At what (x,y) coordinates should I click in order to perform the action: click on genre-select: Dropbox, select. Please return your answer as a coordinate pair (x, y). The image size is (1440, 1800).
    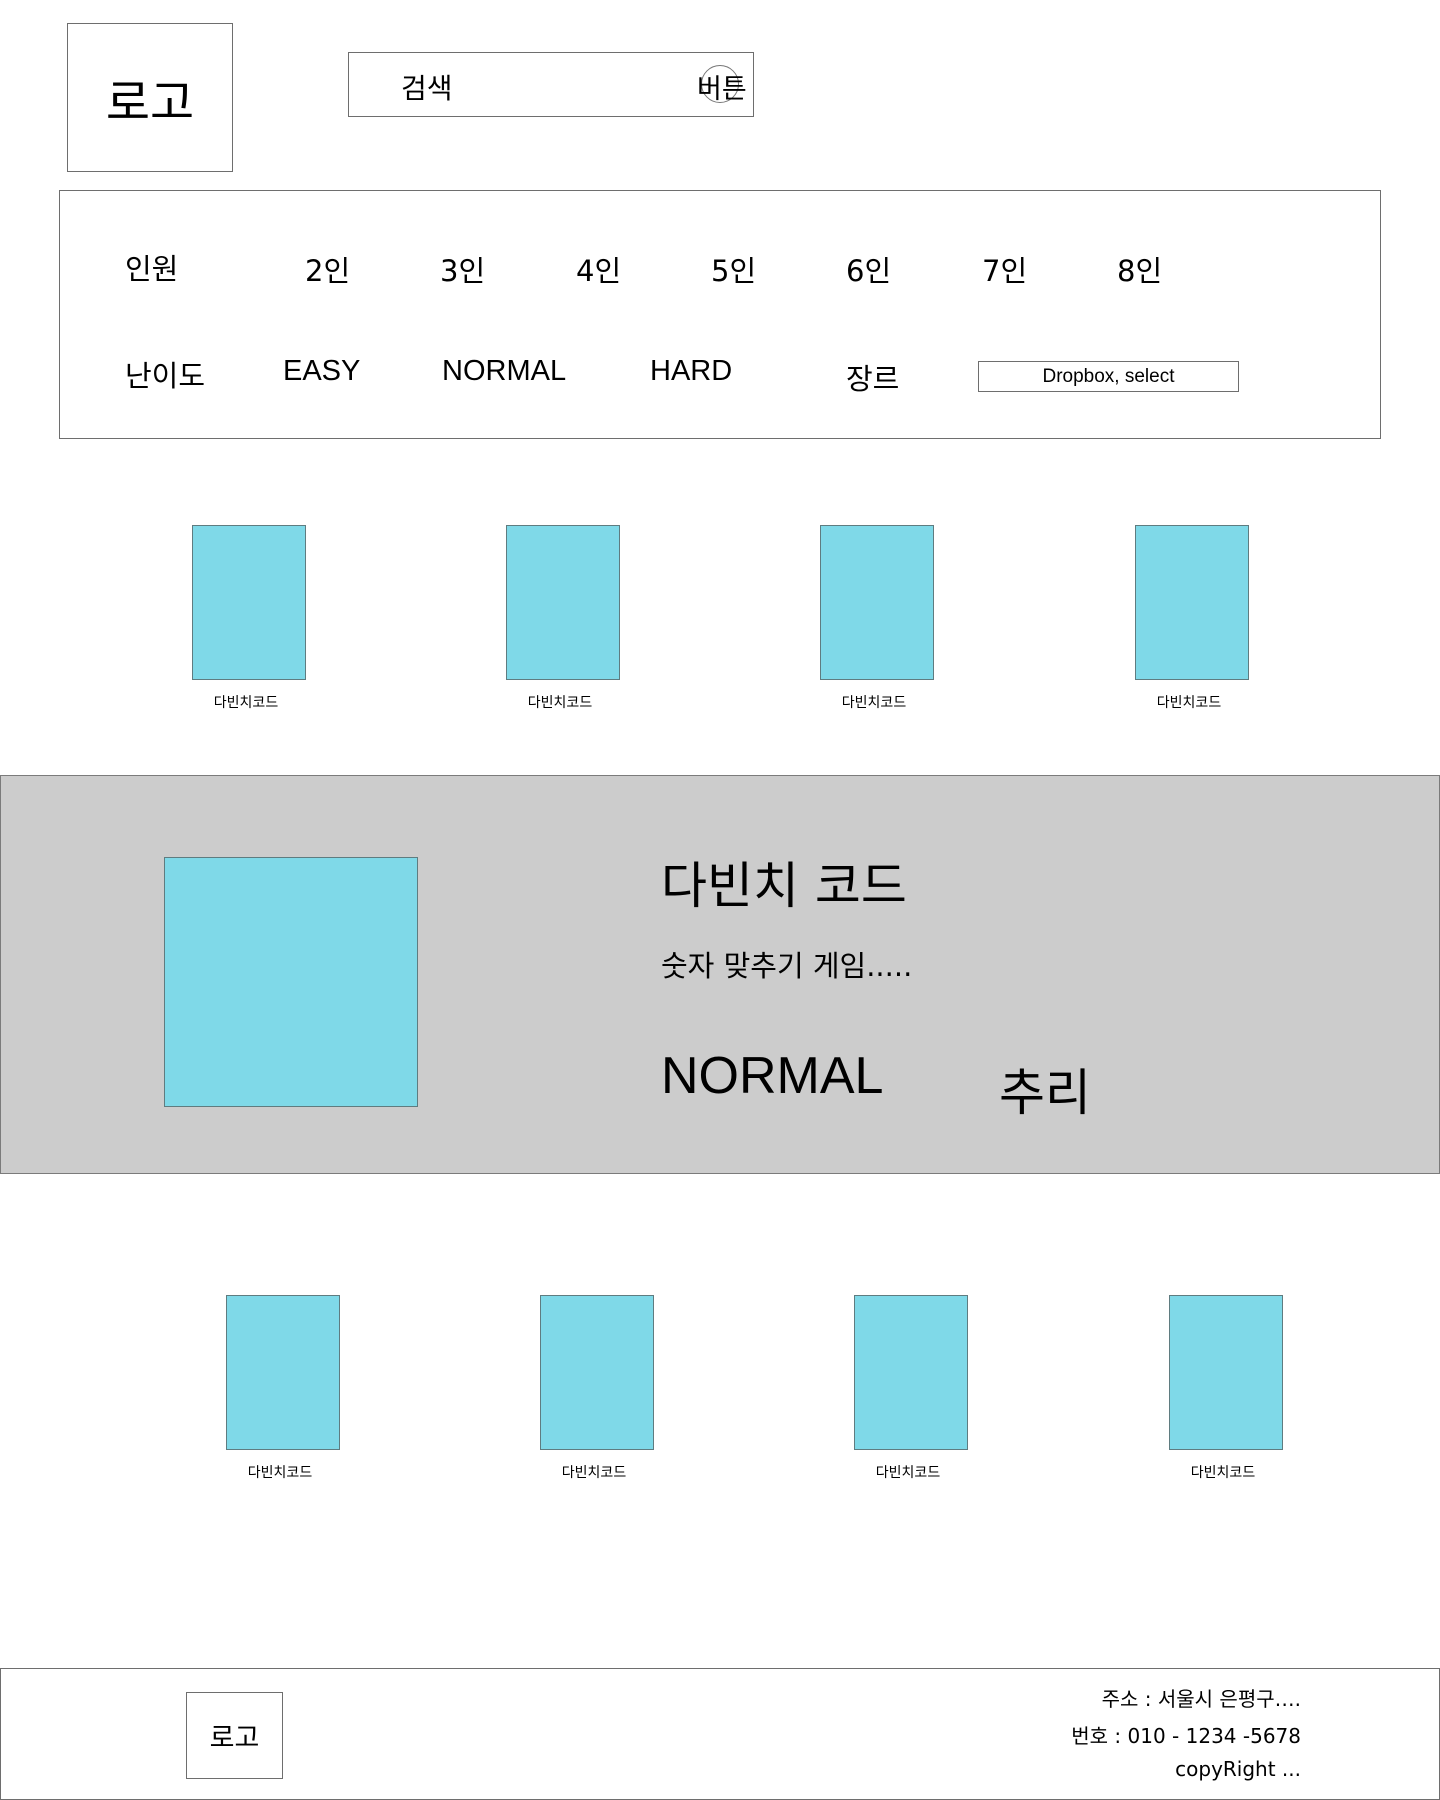
    Looking at the image, I should click on (1108, 376).